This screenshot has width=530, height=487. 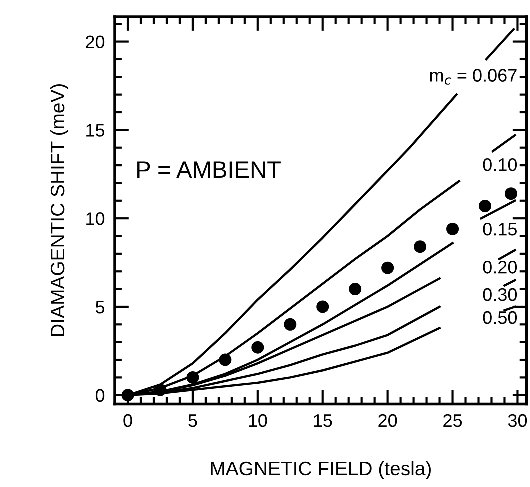 I want to click on x-tick-label: 20, so click(x=388, y=421).